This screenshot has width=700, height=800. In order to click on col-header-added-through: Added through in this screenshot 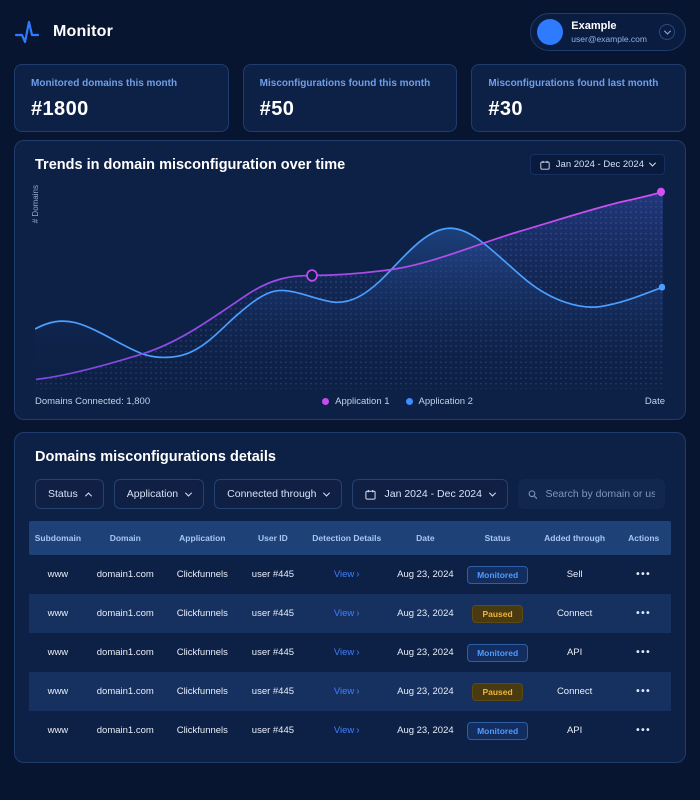, I will do `click(574, 538)`.